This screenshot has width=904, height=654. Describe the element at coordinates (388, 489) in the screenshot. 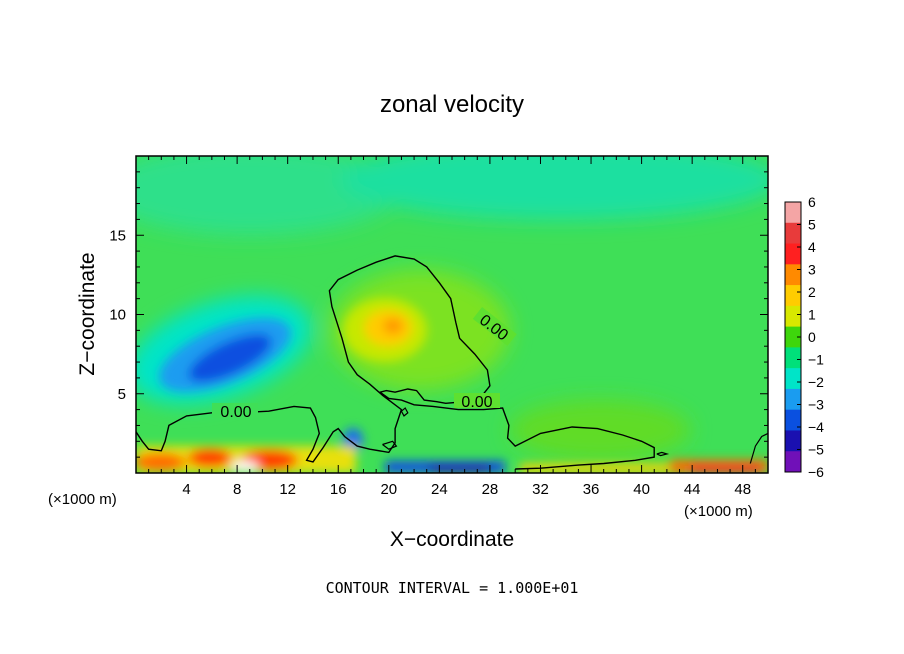

I see `x-tick-label: 20` at that location.